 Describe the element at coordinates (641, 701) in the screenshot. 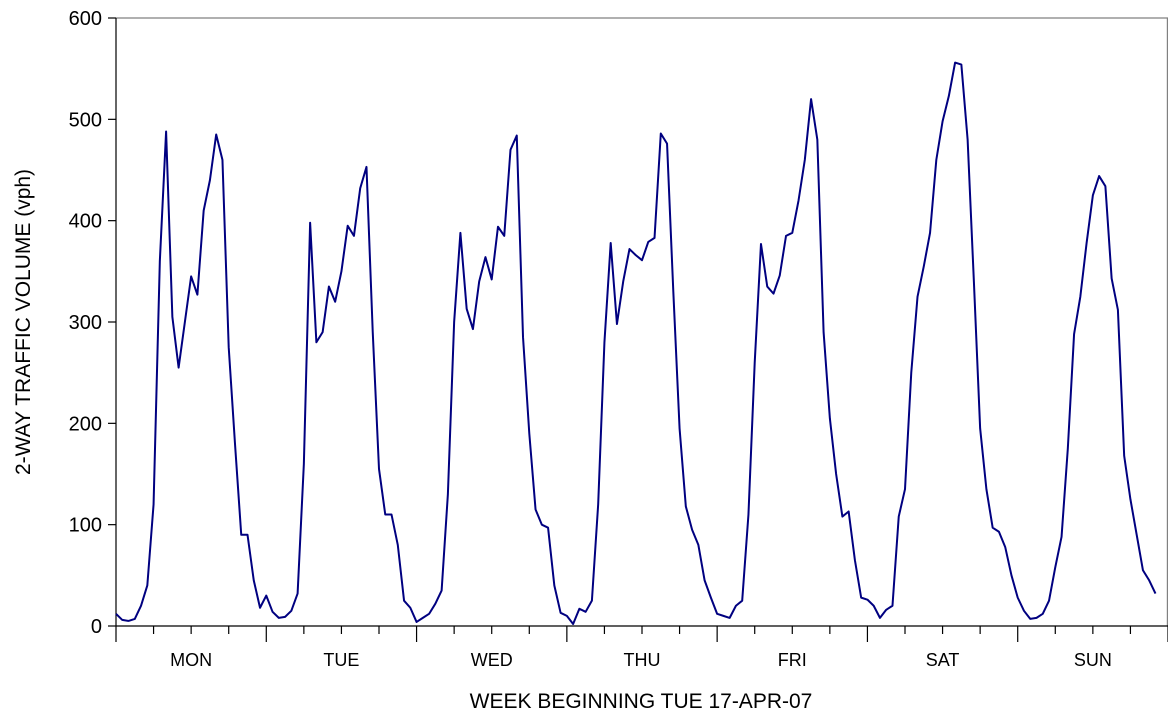

I see `x-axis-title: WEEK BEGINNING TUE 17-APR-07` at that location.